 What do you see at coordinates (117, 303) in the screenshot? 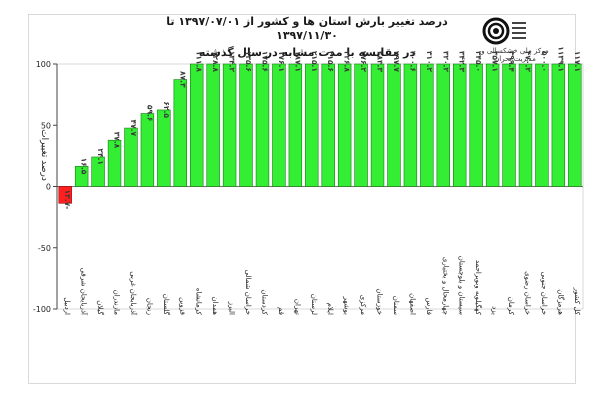
I see `category-label: مازندران` at bounding box center [117, 303].